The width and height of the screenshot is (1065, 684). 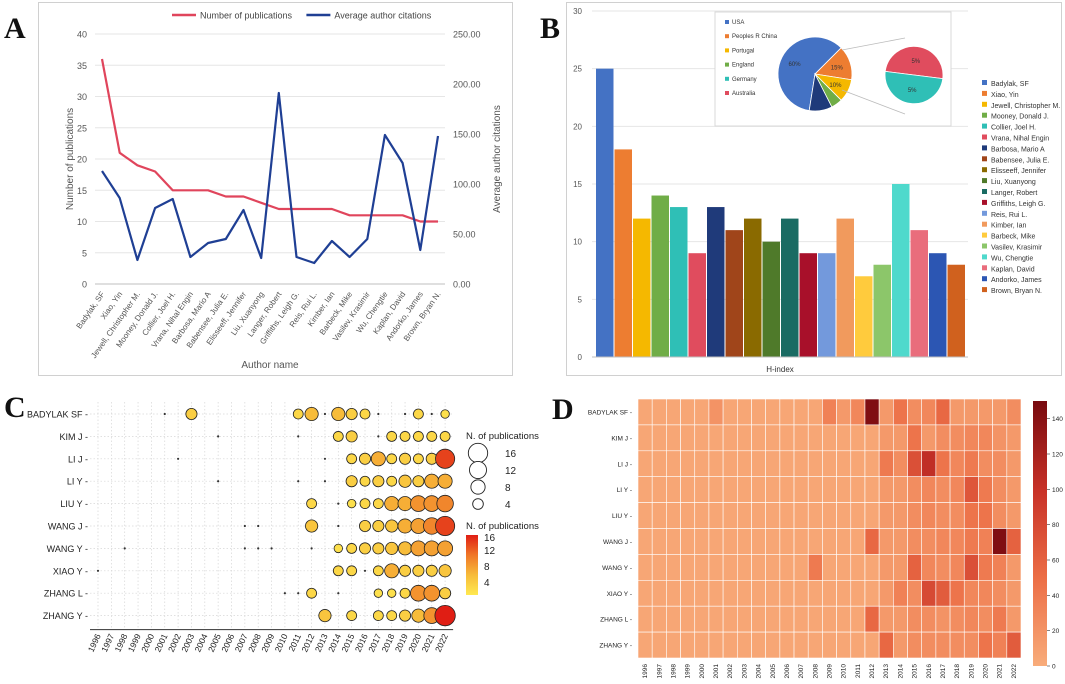 What do you see at coordinates (77, 482) in the screenshot?
I see `row-label: LI Y -` at bounding box center [77, 482].